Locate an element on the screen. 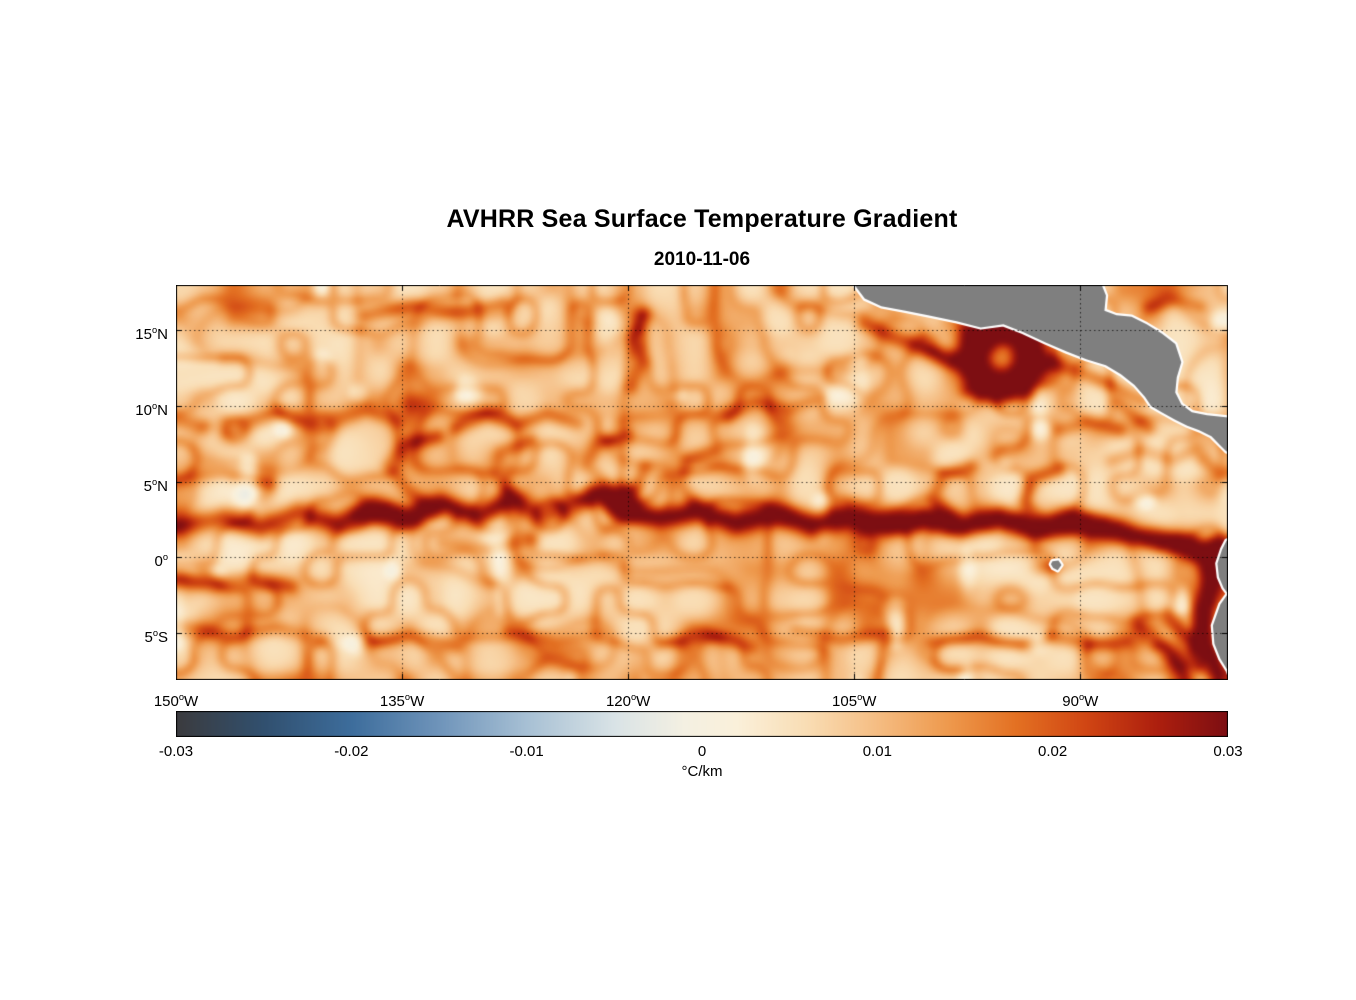 The image size is (1356, 1000). x-tick-label: 105oW is located at coordinates (854, 701).